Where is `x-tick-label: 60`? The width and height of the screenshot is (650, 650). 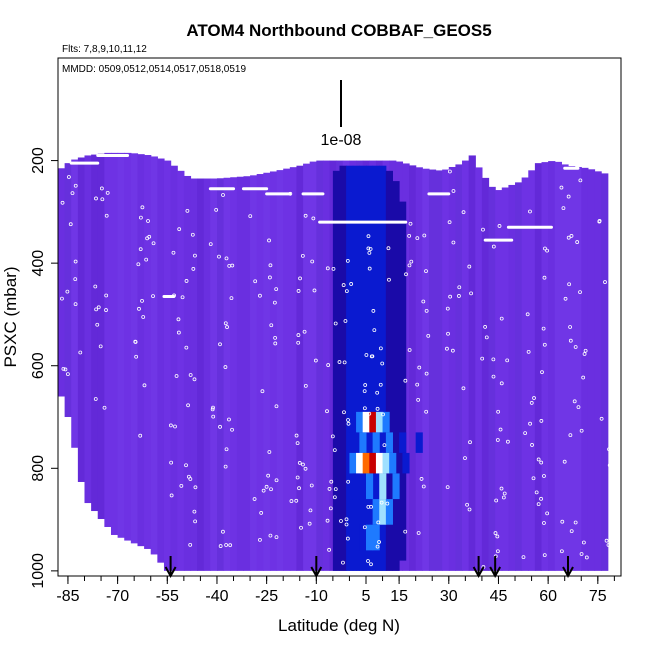 x-tick-label: 60 is located at coordinates (548, 596).